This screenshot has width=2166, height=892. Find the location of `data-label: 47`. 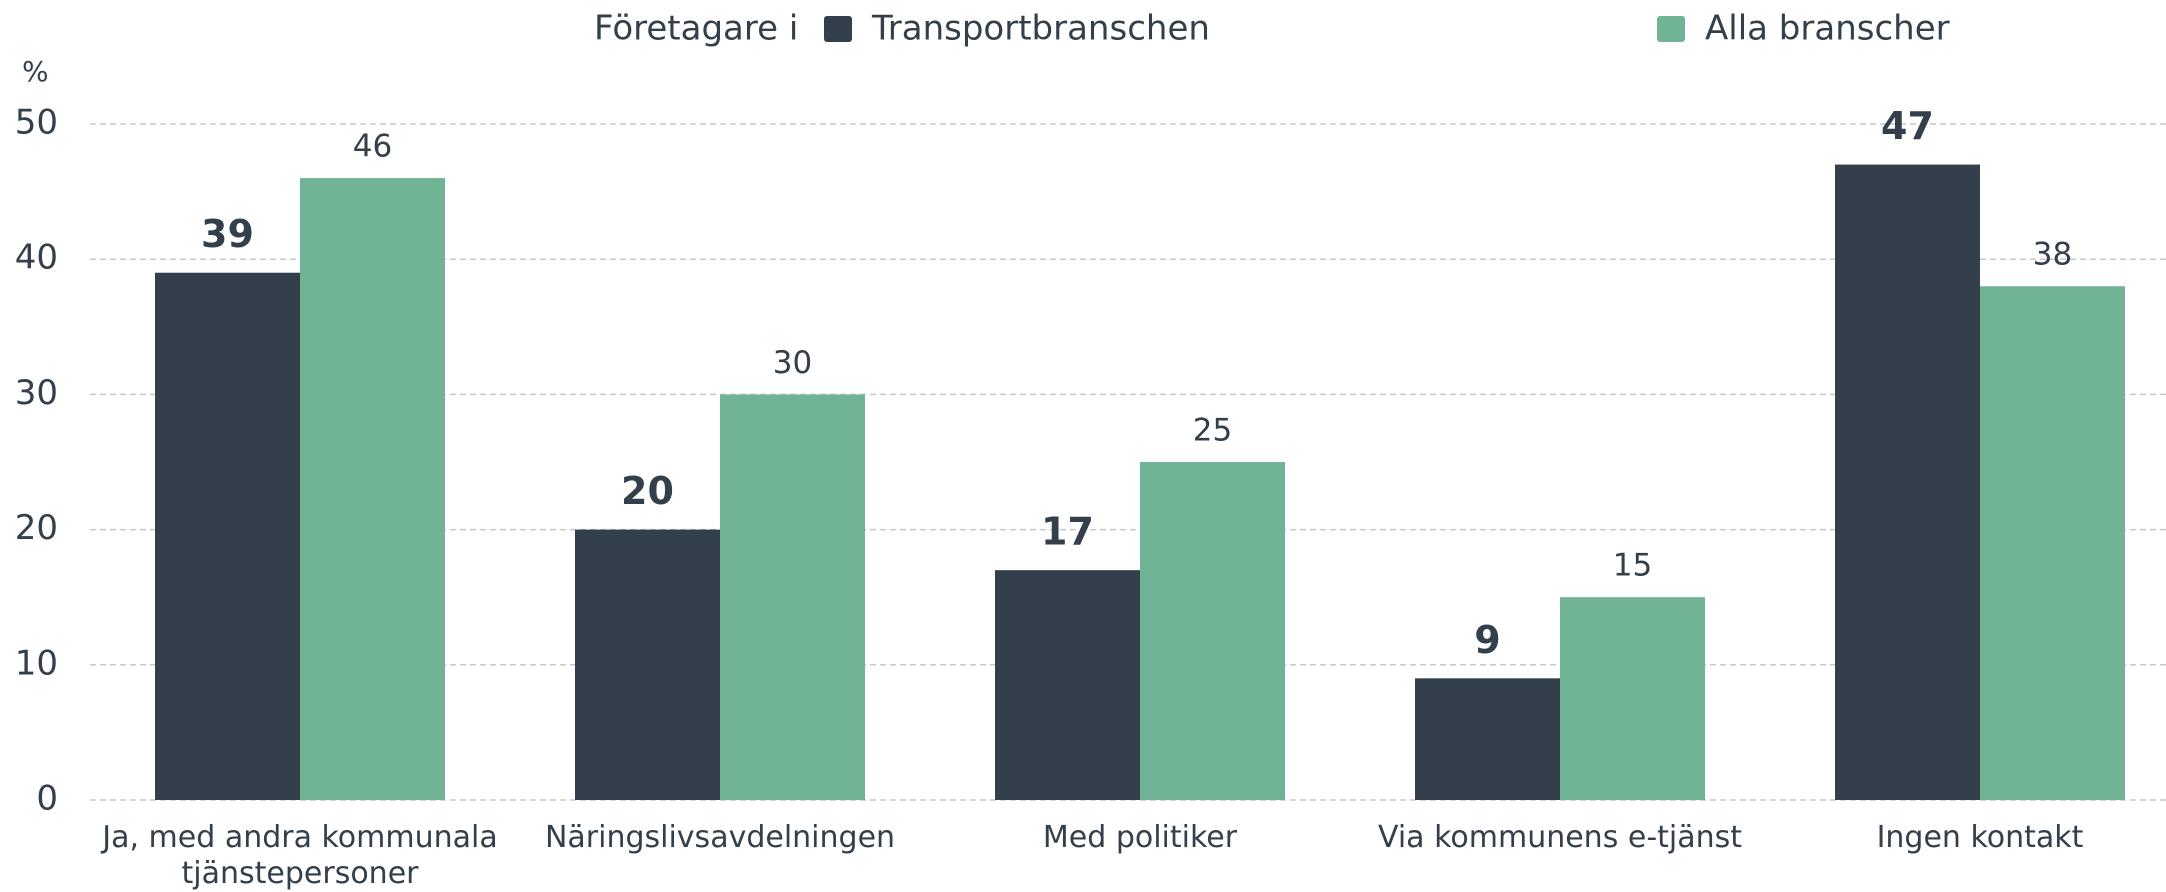

data-label: 47 is located at coordinates (1907, 126).